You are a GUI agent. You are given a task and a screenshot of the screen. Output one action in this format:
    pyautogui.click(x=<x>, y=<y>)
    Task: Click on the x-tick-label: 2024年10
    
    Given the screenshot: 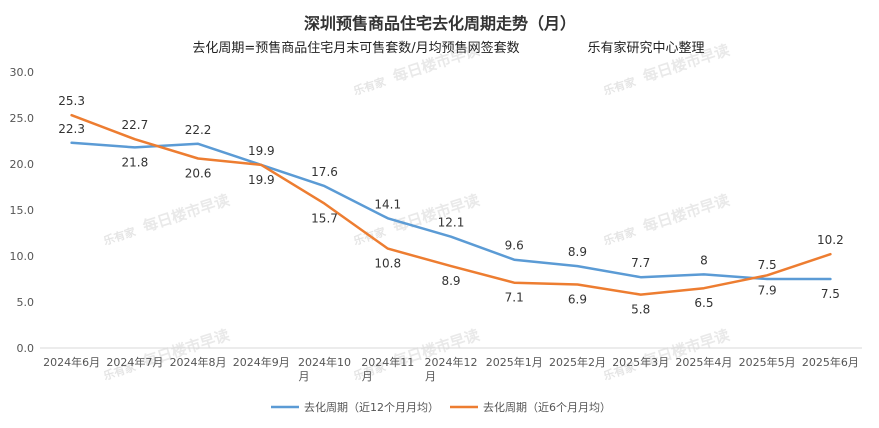 What is the action you would take?
    pyautogui.click(x=324, y=362)
    